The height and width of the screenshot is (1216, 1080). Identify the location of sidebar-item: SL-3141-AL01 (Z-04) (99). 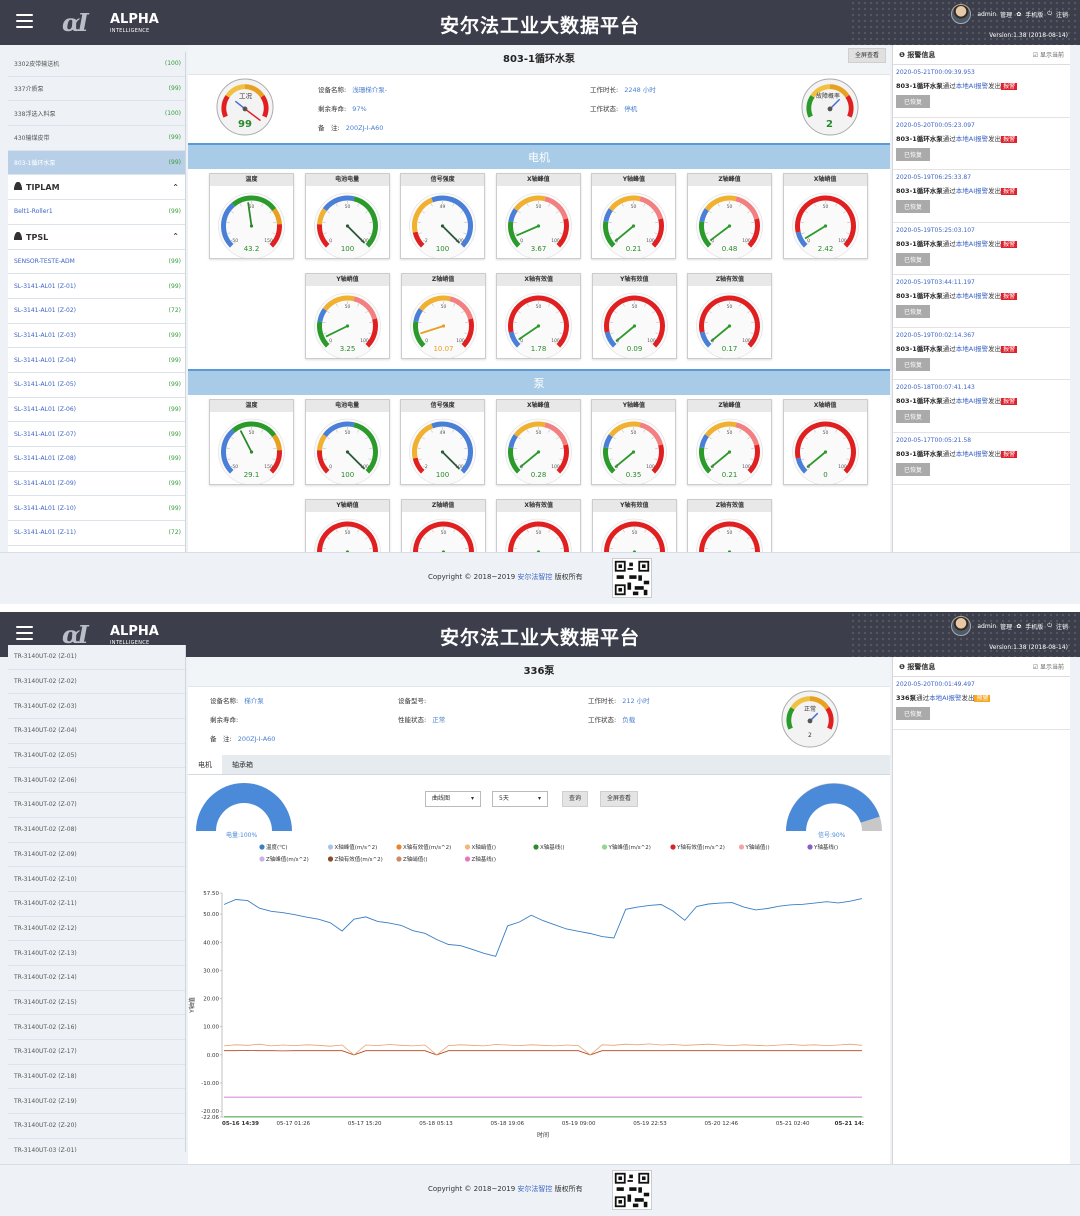
(96, 360).